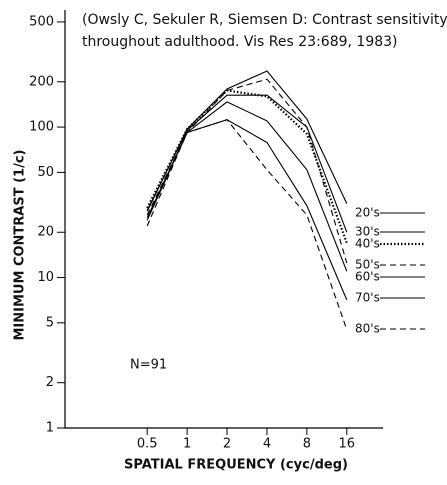  Describe the element at coordinates (41, 127) in the screenshot. I see `y-tick-label: 100` at that location.